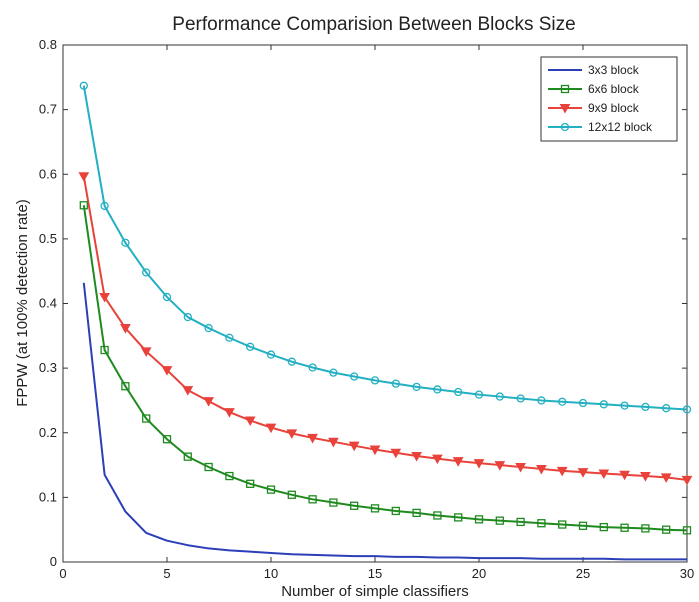  What do you see at coordinates (62, 573) in the screenshot?
I see `x-tick-label: 0` at bounding box center [62, 573].